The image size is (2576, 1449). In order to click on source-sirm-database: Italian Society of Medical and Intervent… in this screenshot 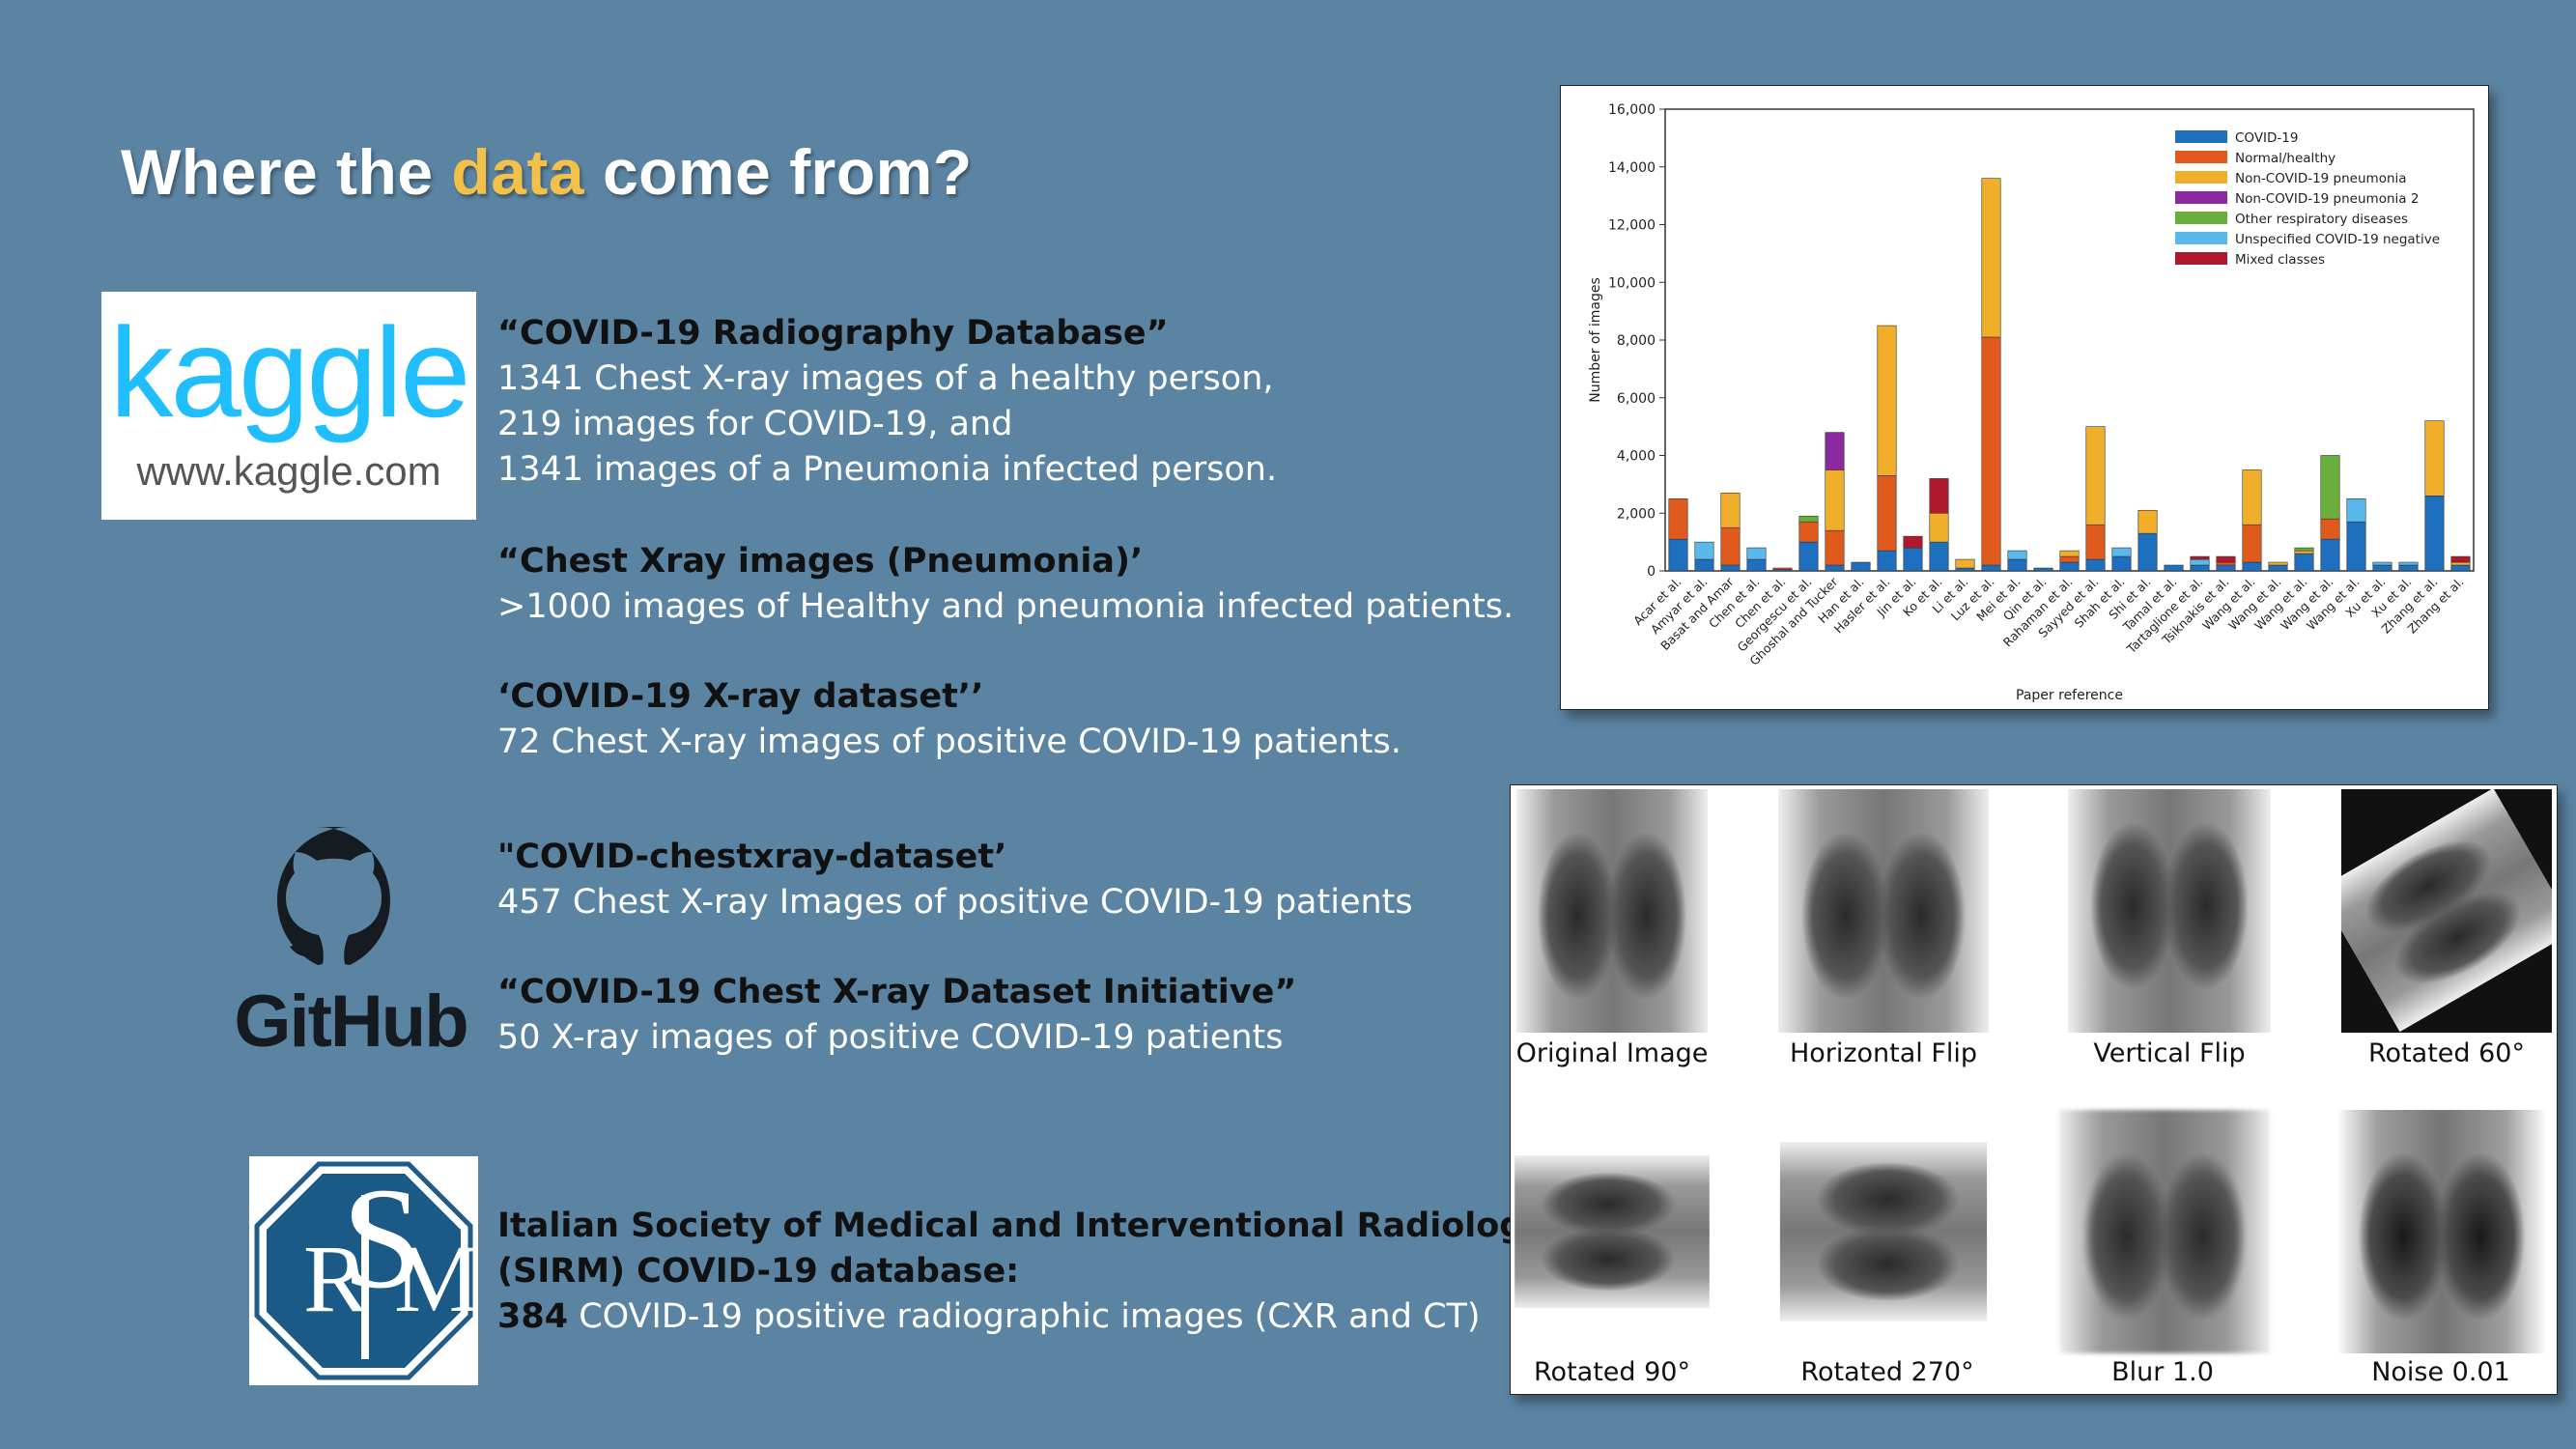, I will do `click(1021, 1272)`.